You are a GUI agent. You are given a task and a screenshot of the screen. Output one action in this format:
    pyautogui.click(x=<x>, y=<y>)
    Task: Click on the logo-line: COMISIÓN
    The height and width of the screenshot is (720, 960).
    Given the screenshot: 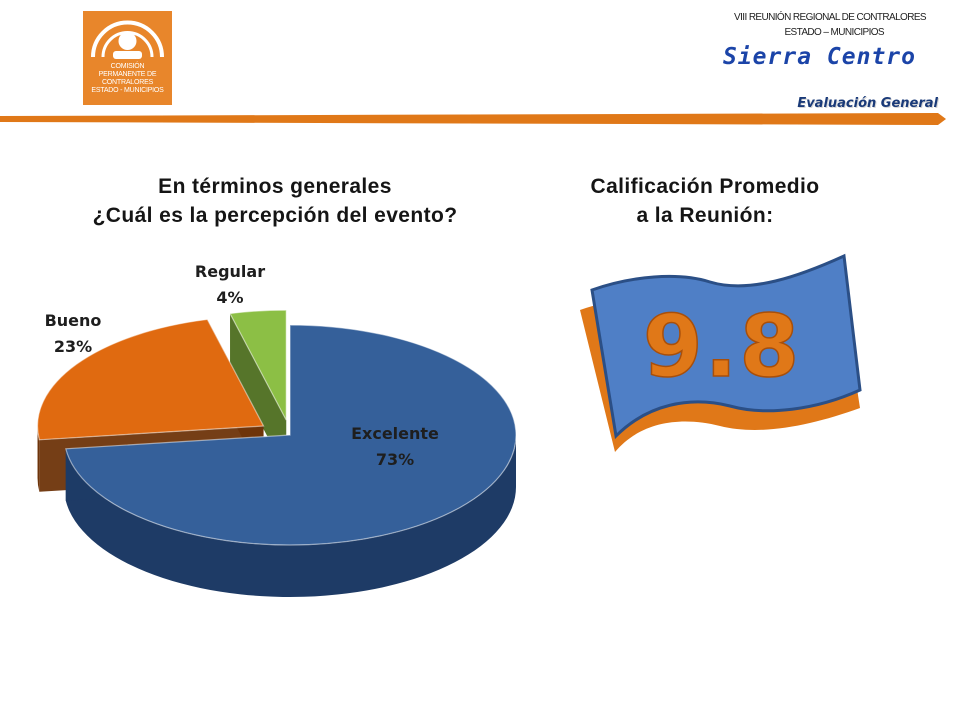 What is the action you would take?
    pyautogui.click(x=127, y=66)
    